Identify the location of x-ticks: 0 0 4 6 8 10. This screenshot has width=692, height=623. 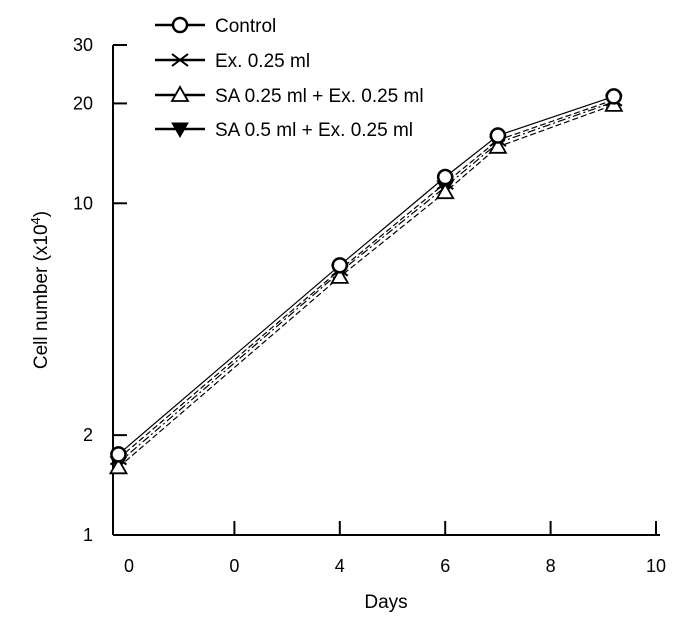
(395, 548).